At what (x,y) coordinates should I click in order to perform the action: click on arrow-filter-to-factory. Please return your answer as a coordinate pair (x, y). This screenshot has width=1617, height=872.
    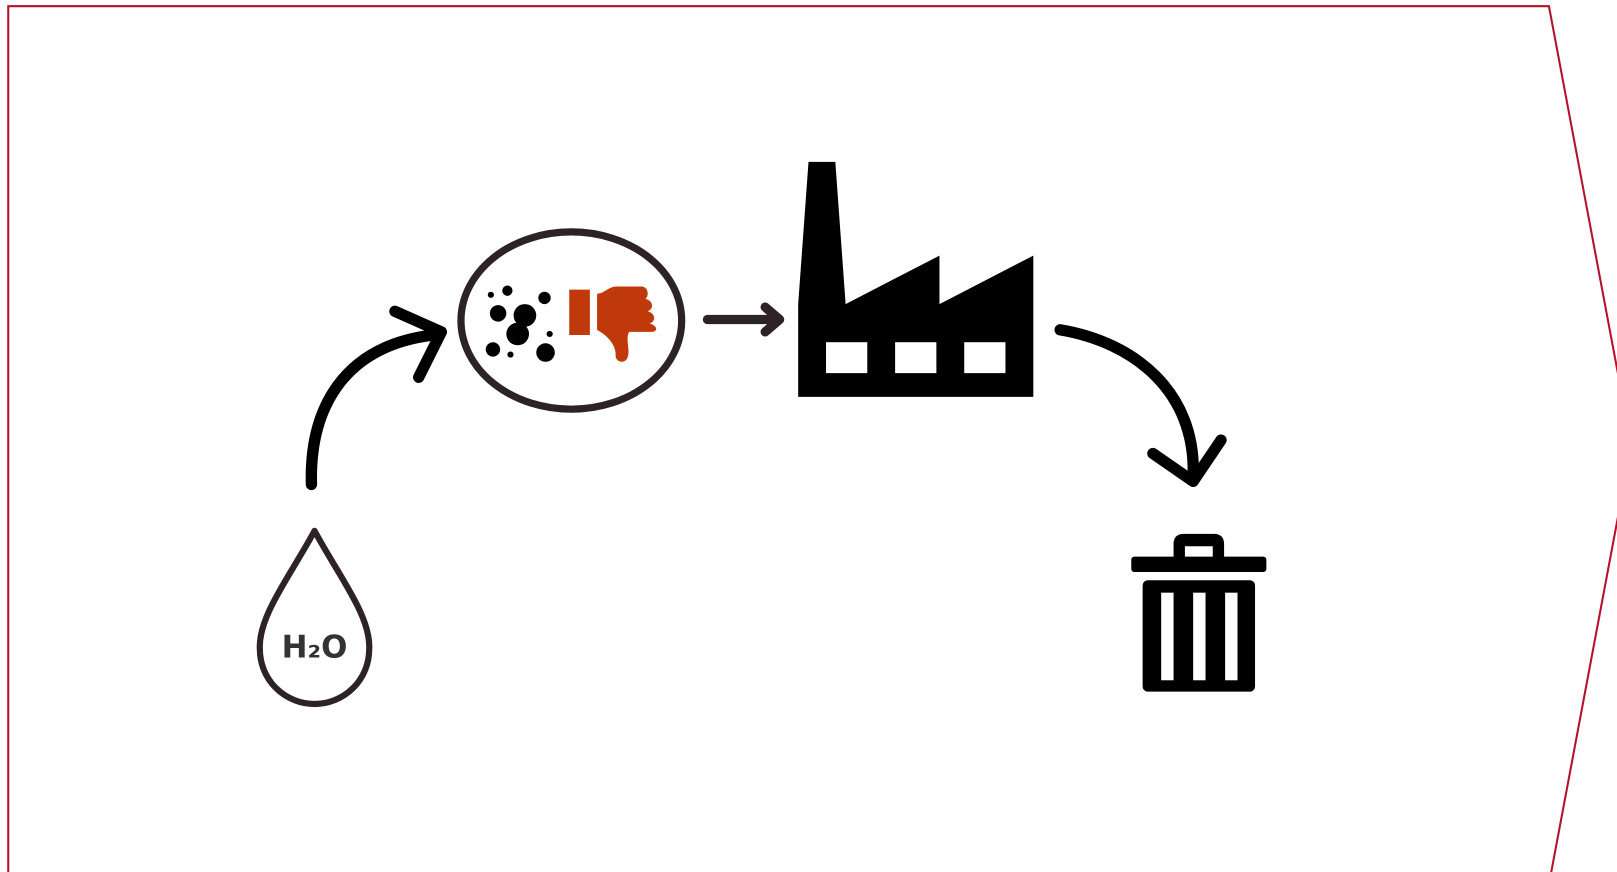
    Looking at the image, I should click on (743, 319).